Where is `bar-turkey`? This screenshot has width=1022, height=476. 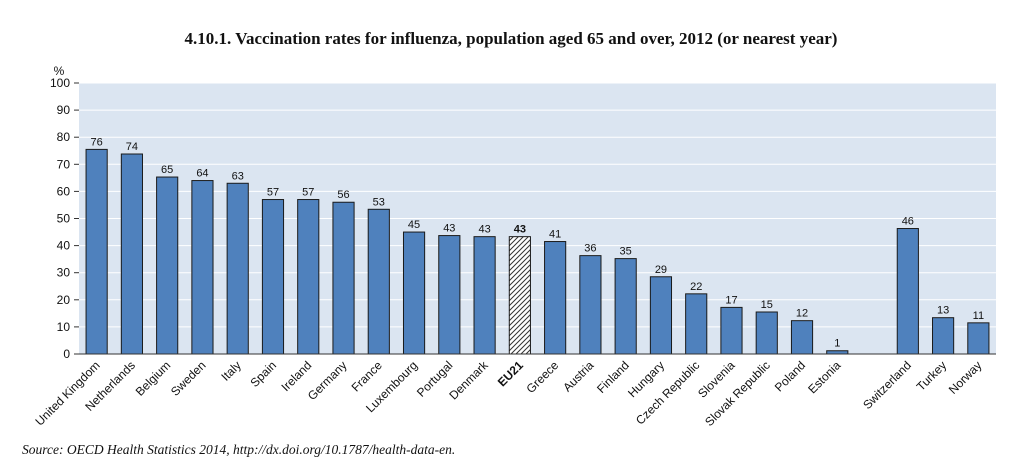
bar-turkey is located at coordinates (943, 336).